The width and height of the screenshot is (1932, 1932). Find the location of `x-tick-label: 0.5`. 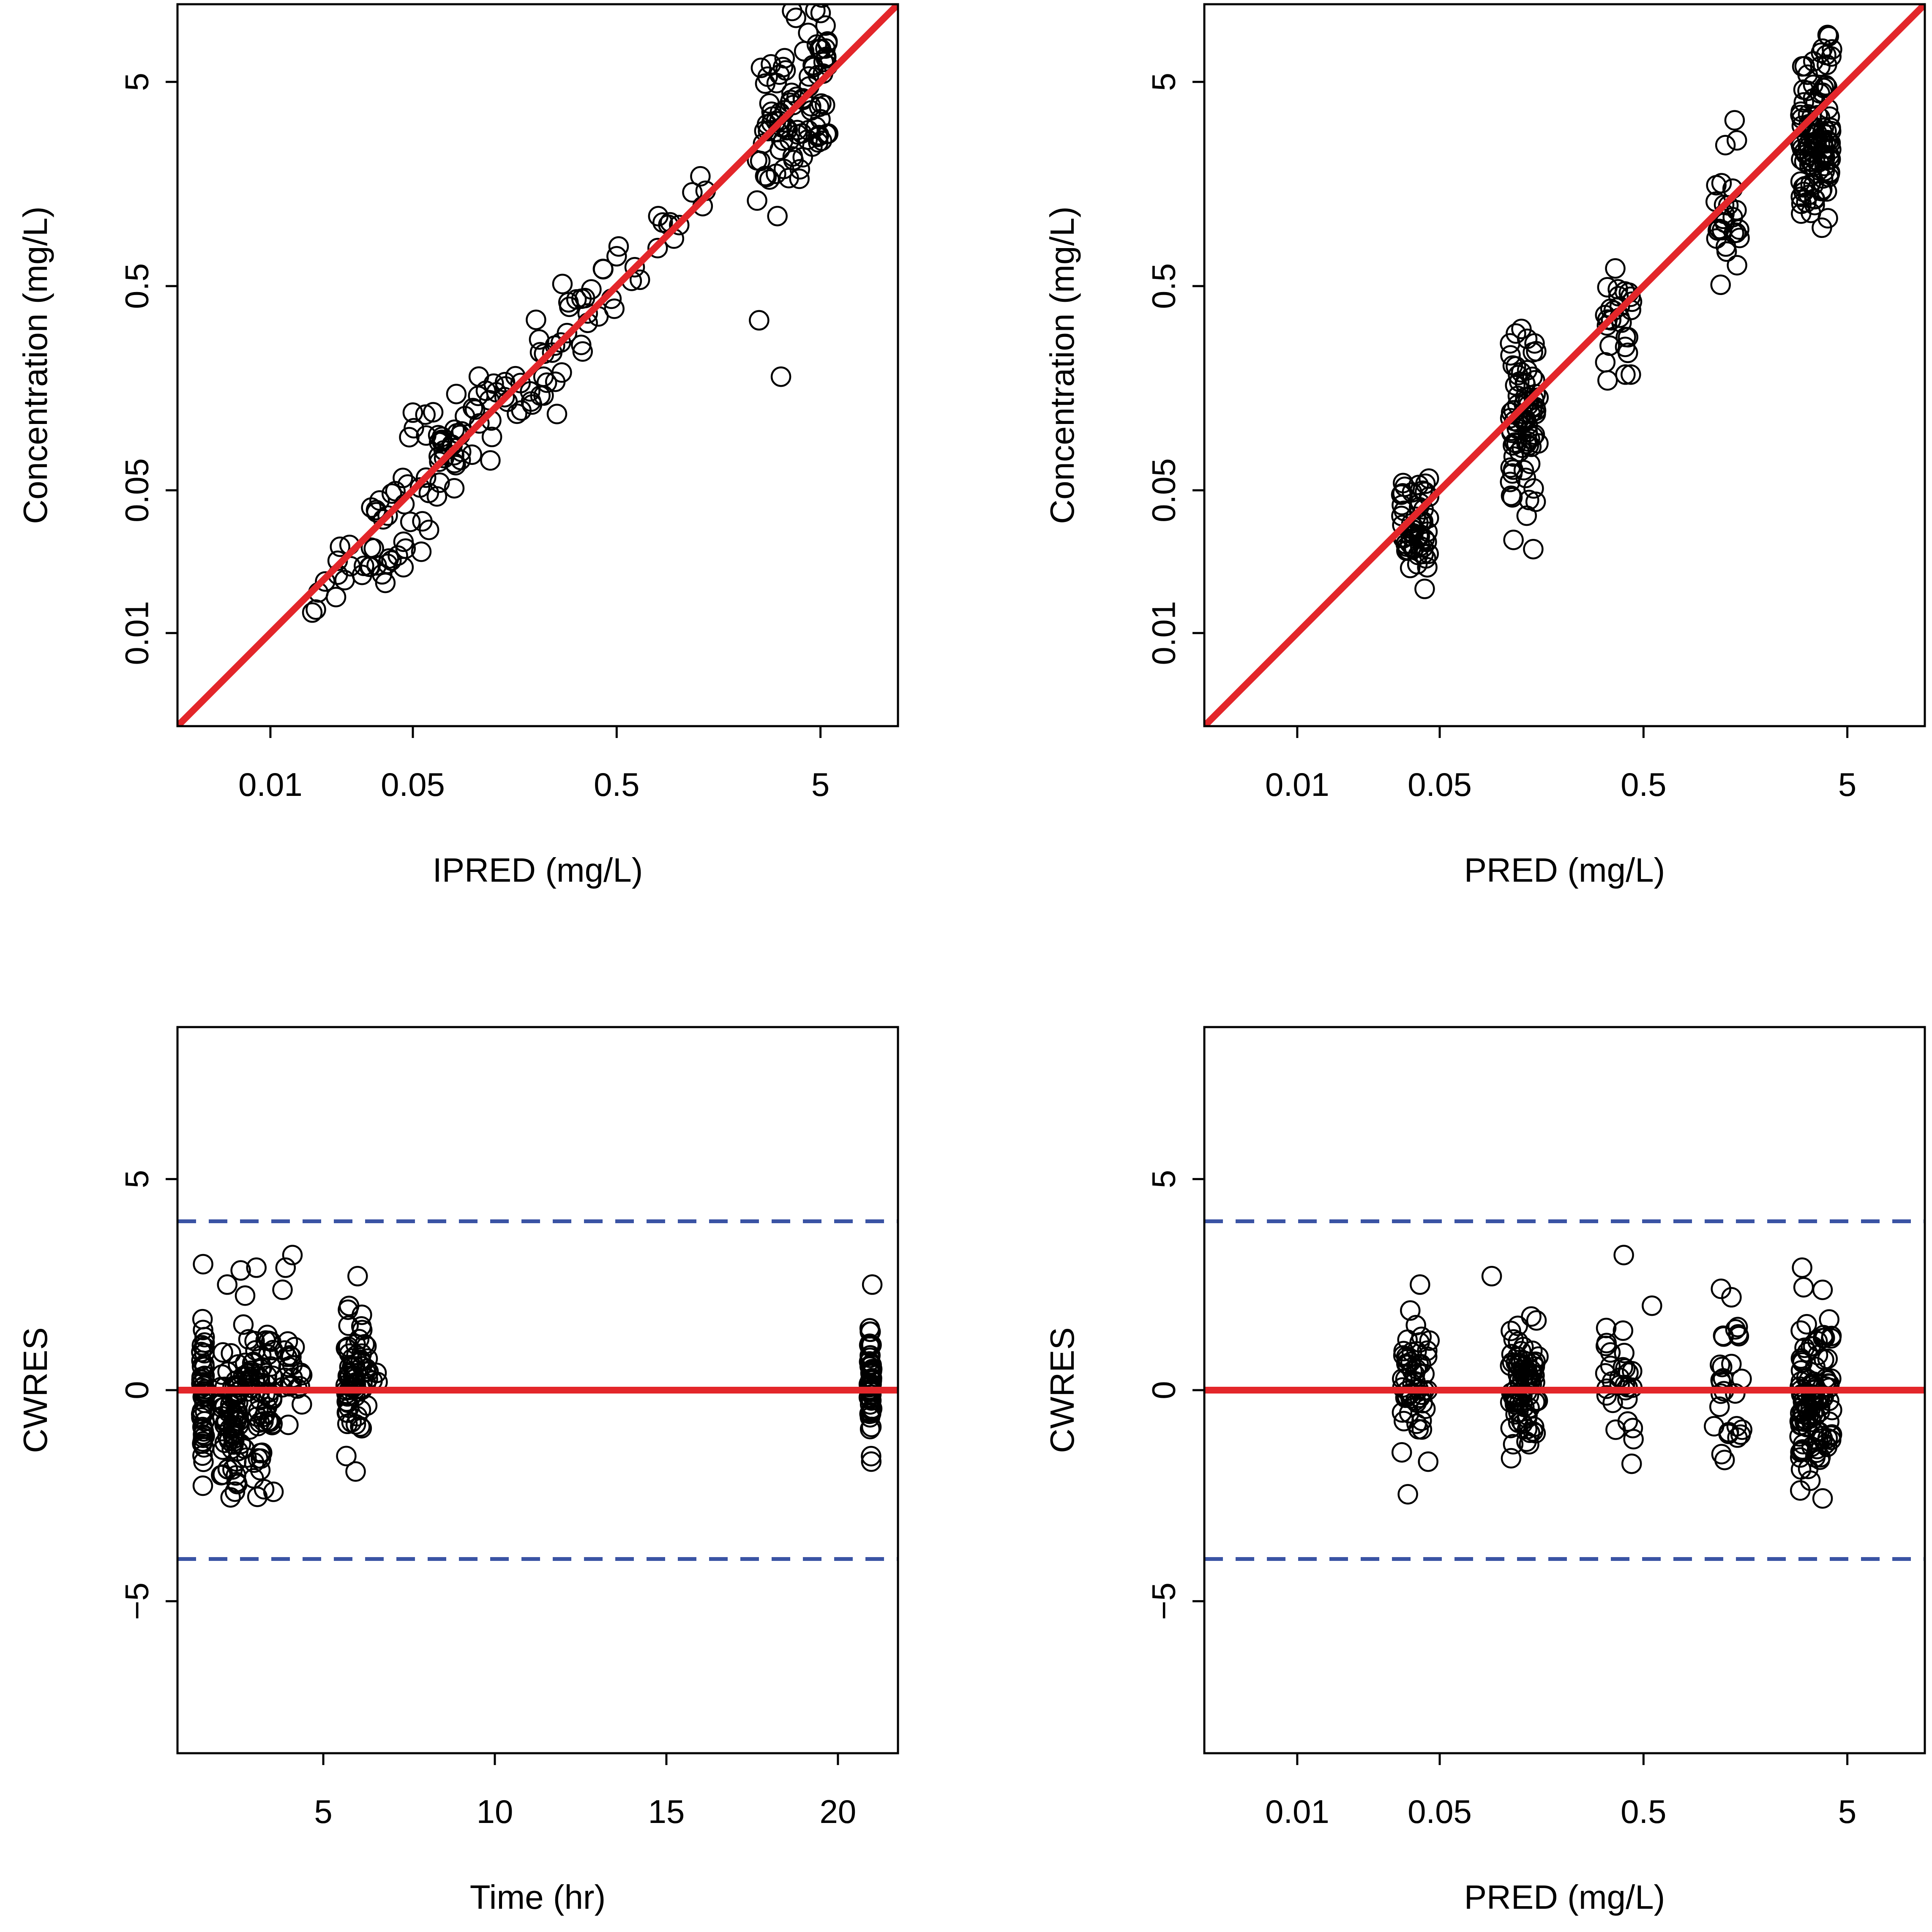

x-tick-label: 0.5 is located at coordinates (1643, 1812).